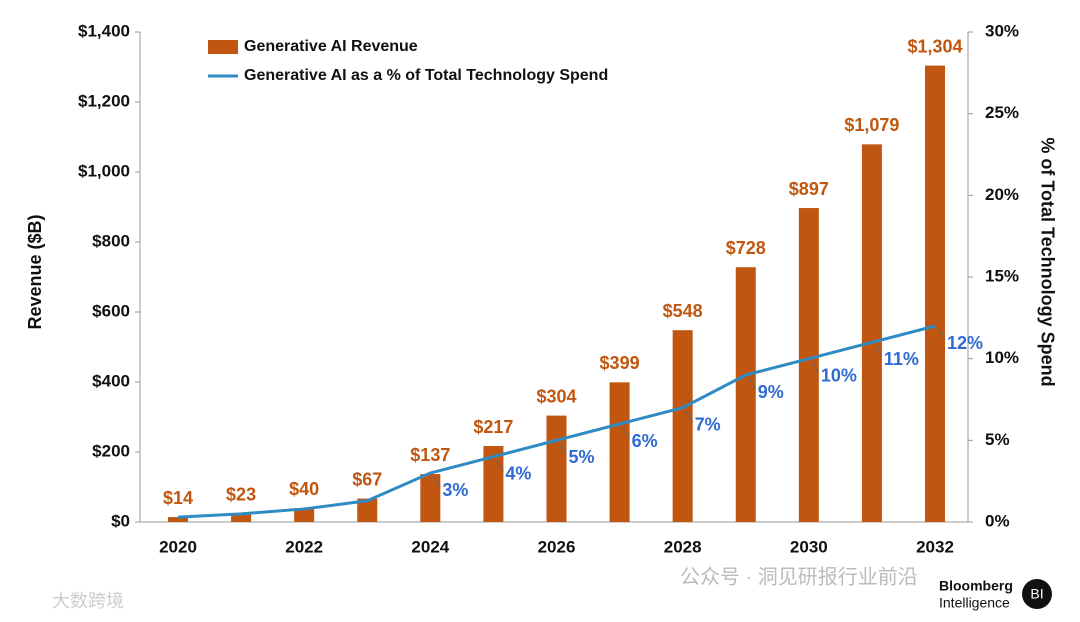  I want to click on bar-value-label: $399, so click(620, 363).